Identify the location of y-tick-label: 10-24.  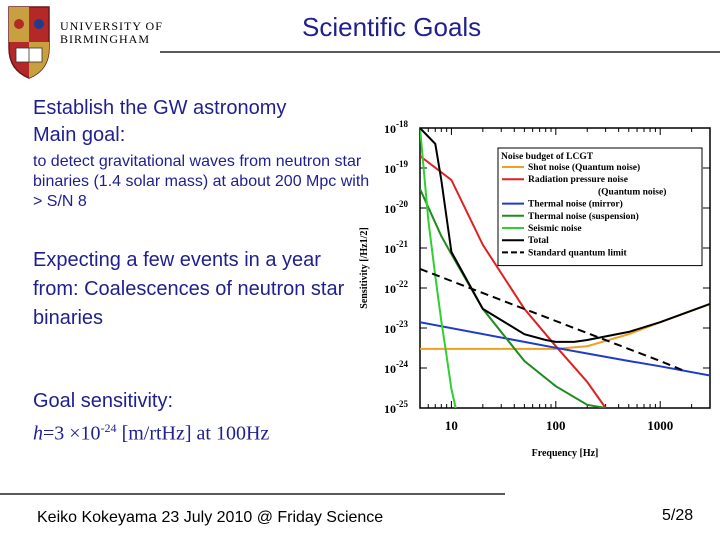
(396, 367).